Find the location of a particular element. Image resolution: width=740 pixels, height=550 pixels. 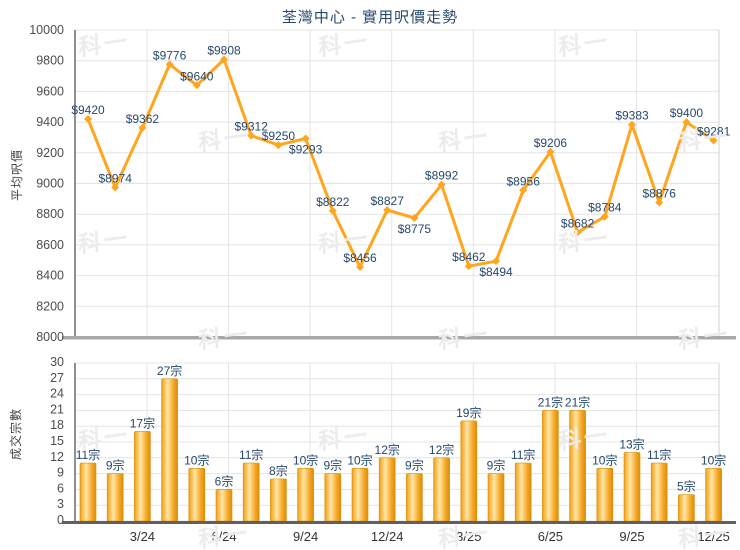

x-tick-label: 9/25 is located at coordinates (631, 536).